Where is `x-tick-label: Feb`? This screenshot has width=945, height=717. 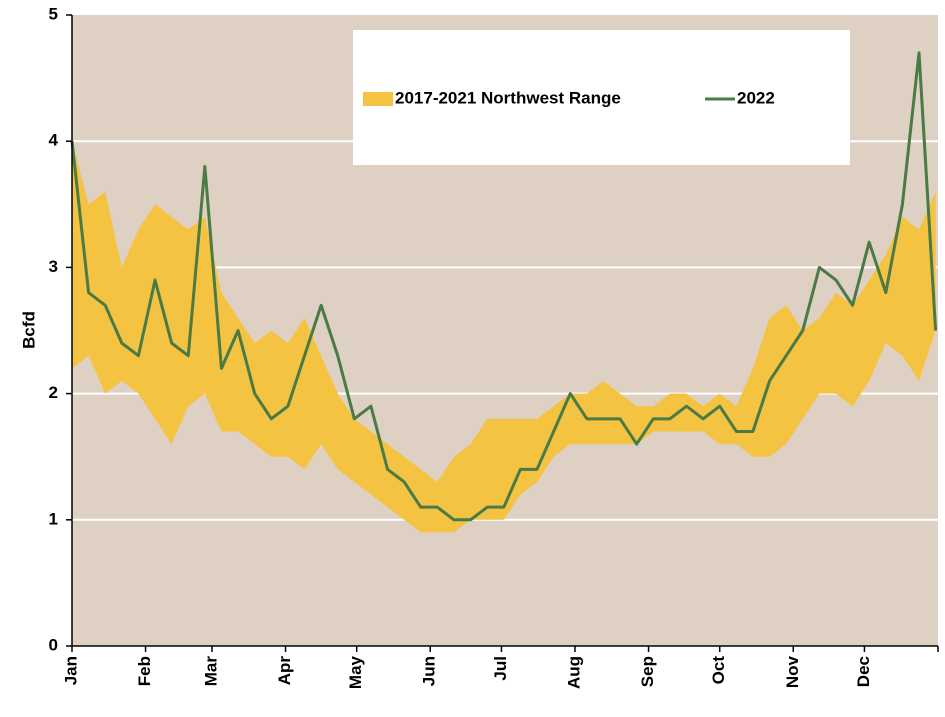 x-tick-label: Feb is located at coordinates (144, 671).